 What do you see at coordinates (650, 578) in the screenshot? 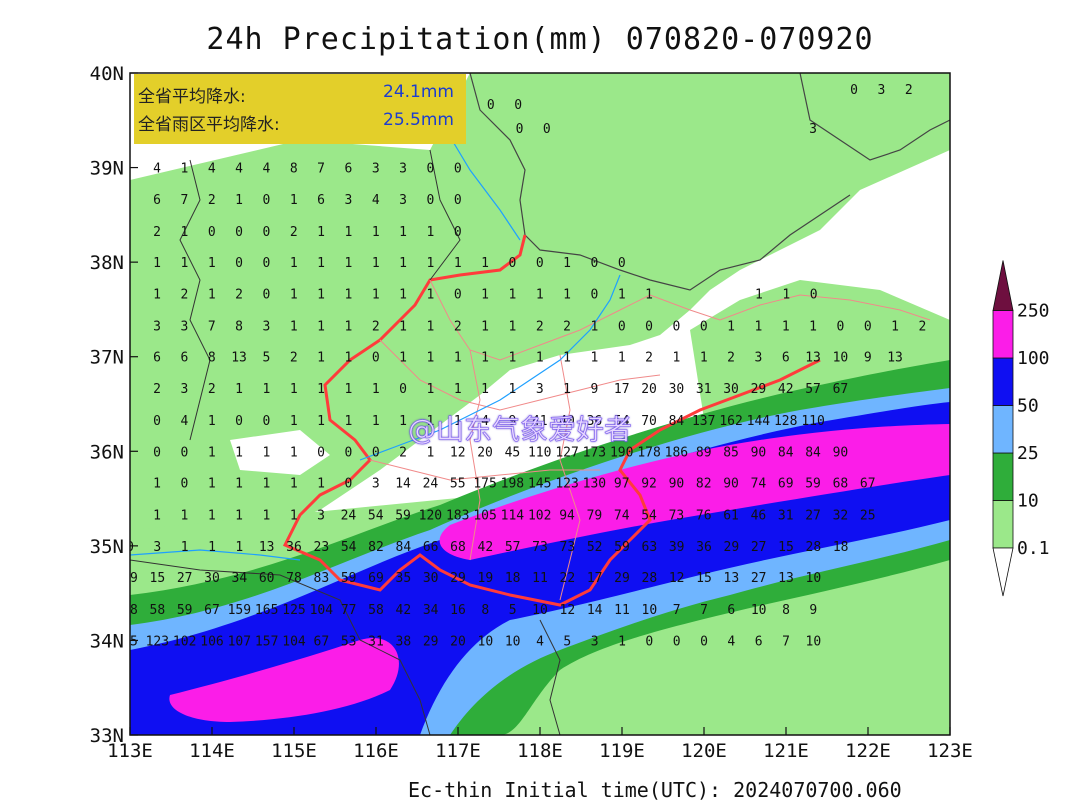
I see `grid-value: 28` at bounding box center [650, 578].